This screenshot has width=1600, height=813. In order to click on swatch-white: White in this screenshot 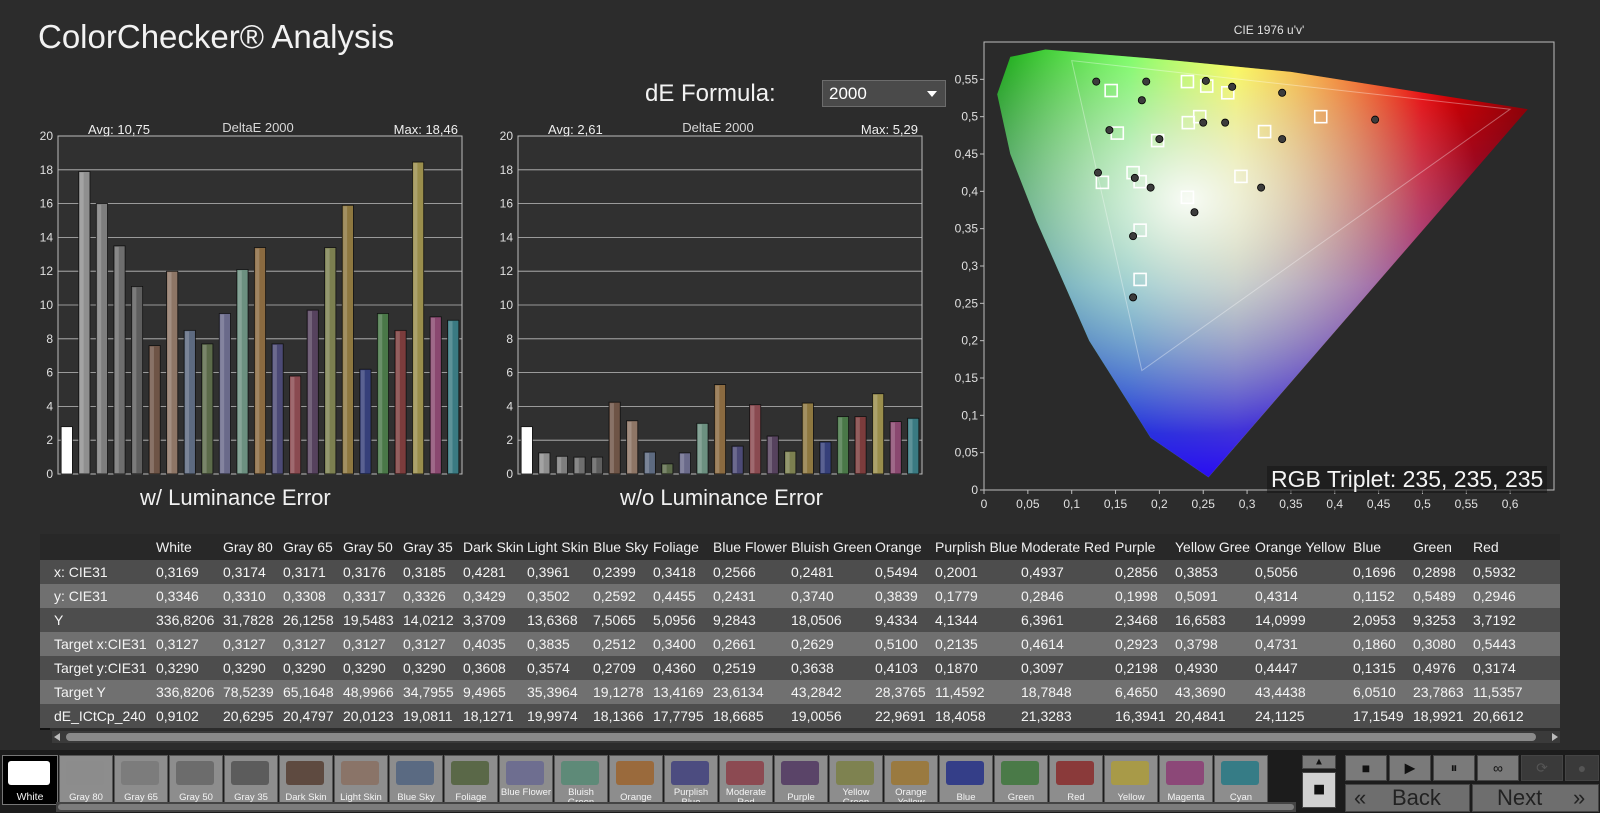, I will do `click(30, 780)`.